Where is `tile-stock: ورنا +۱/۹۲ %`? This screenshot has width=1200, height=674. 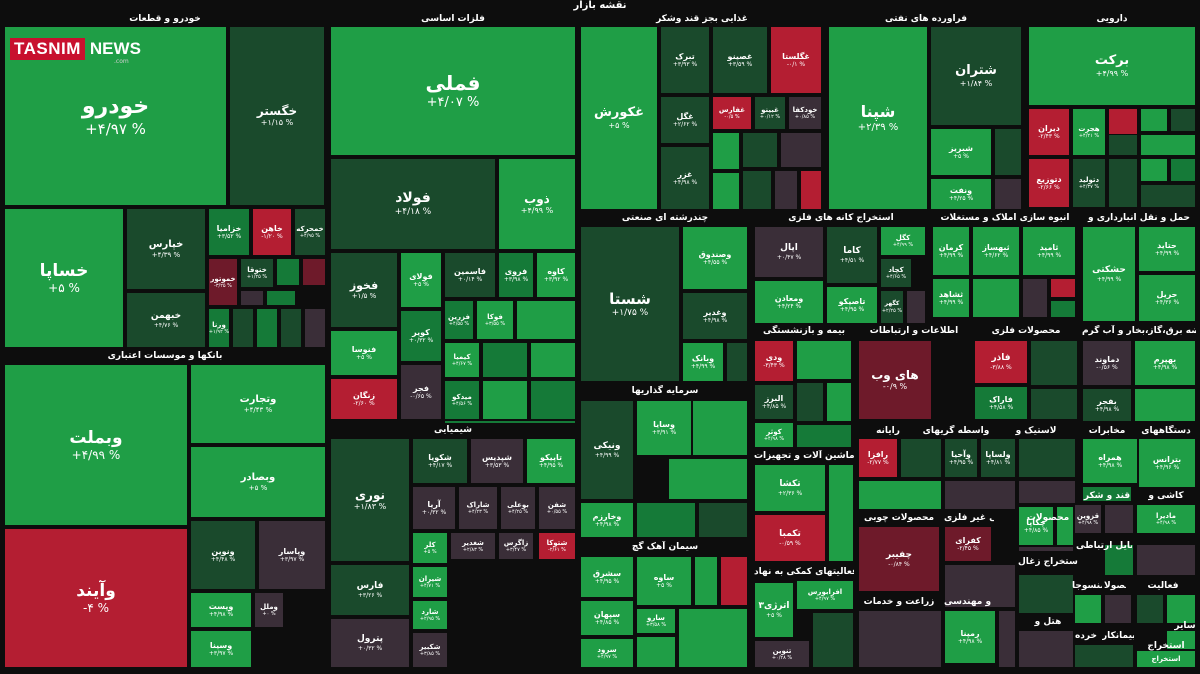 tile-stock: ورنا +۱/۹۲ % is located at coordinates (219, 328).